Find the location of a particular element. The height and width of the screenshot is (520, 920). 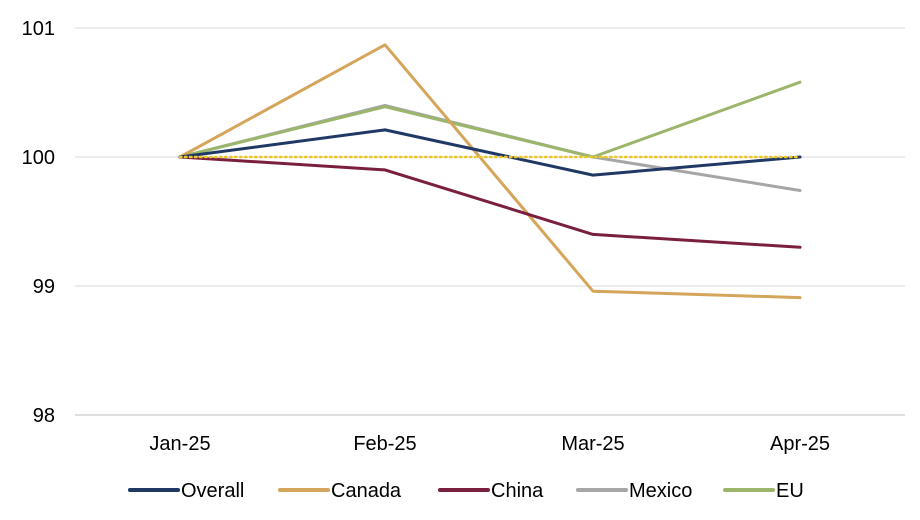

series-line-mexico is located at coordinates (490, 147).